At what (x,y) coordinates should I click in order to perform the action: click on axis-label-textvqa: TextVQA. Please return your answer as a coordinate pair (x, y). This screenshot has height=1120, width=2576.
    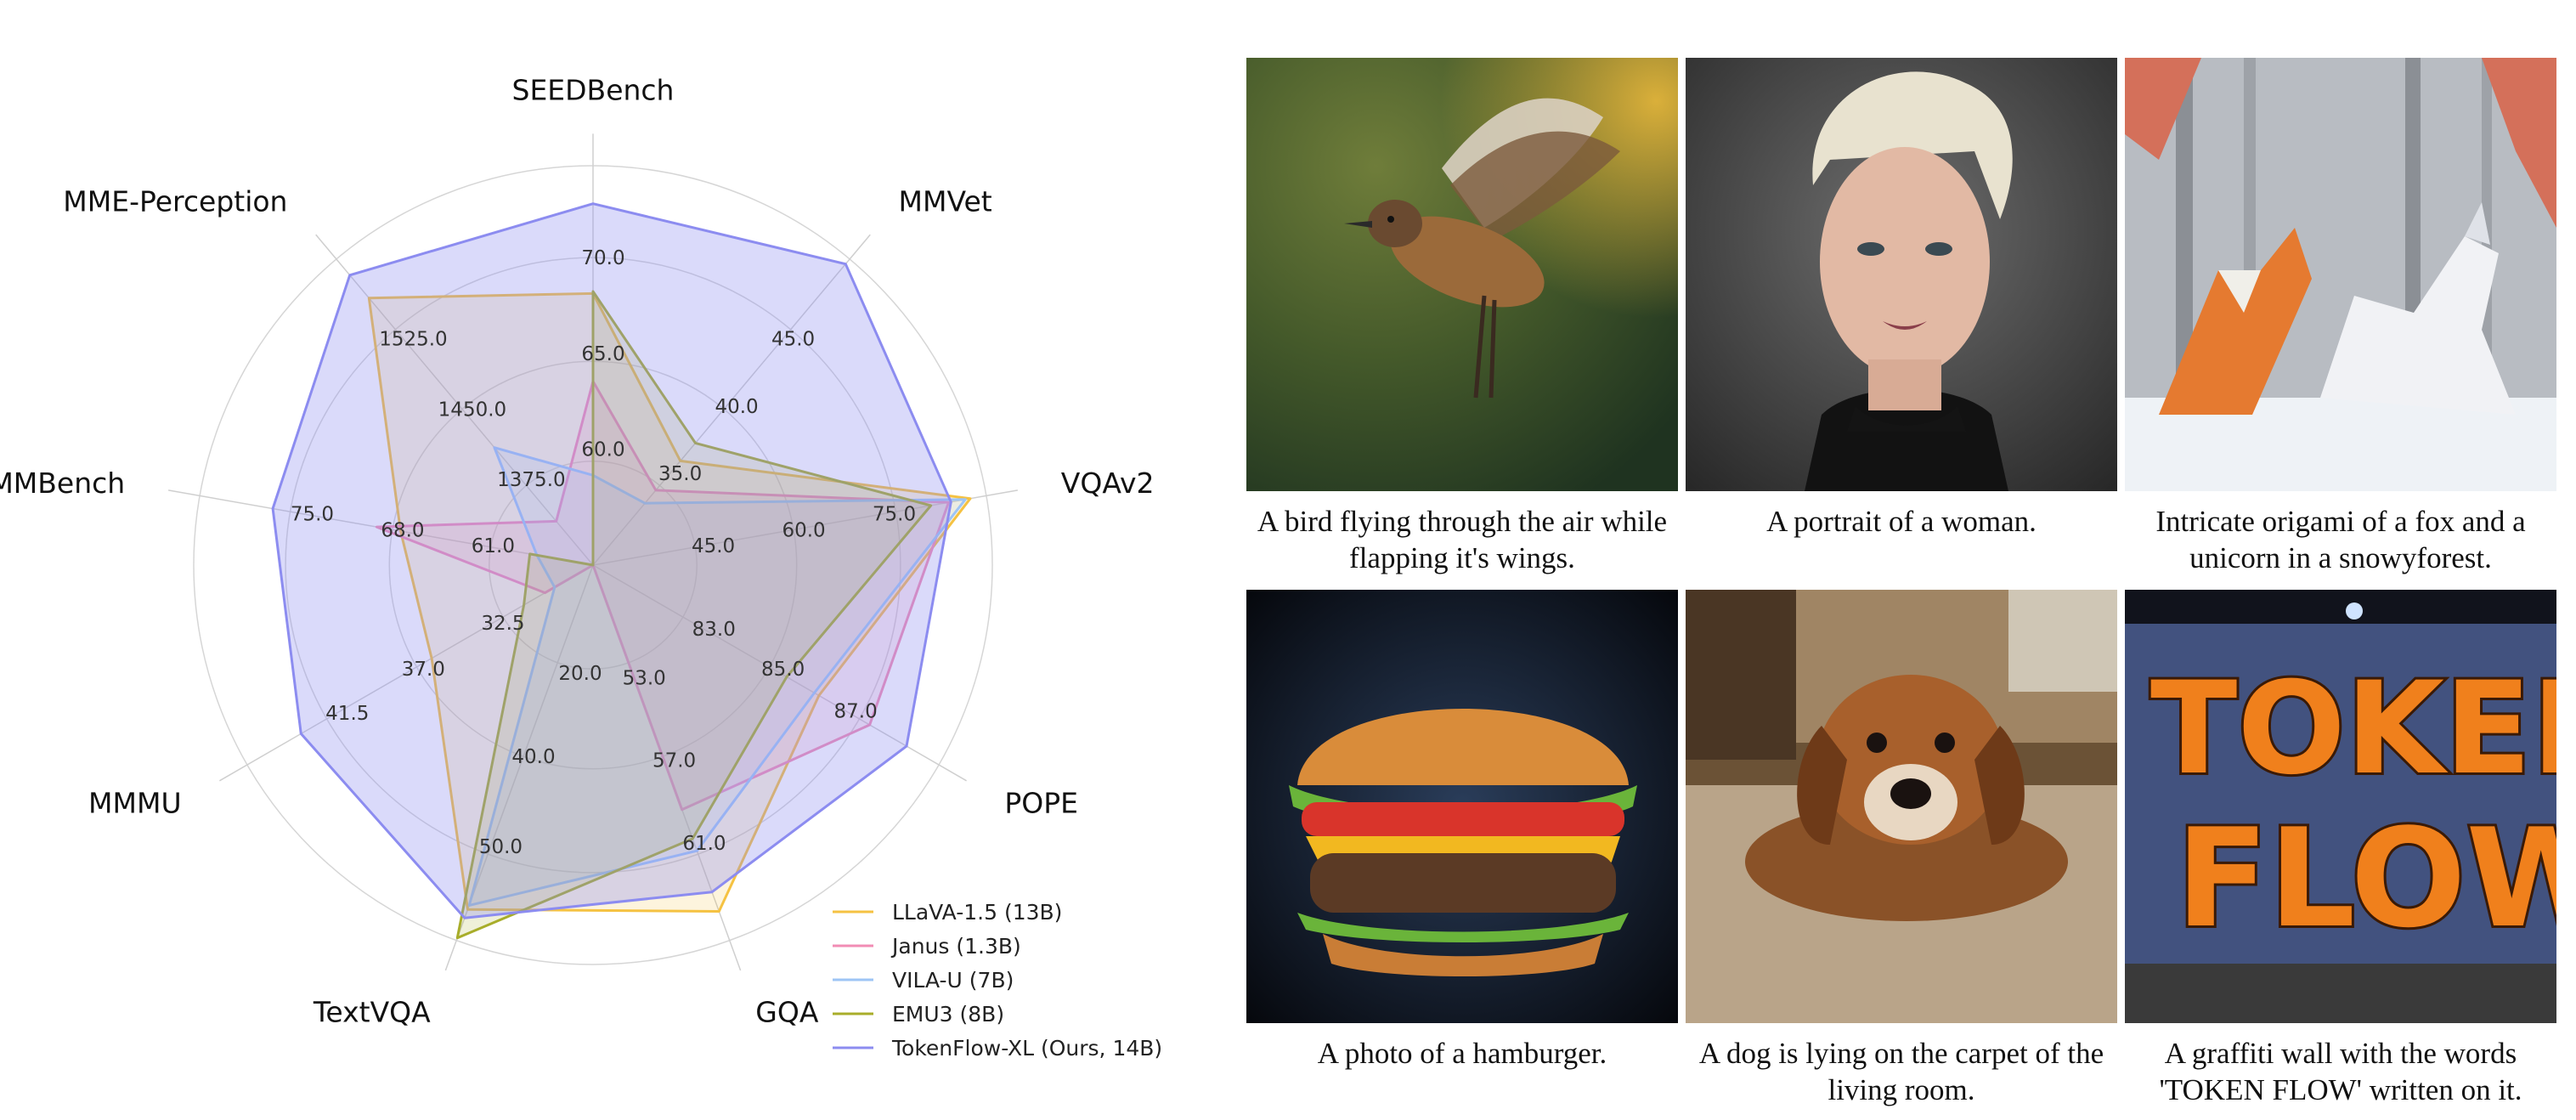
    Looking at the image, I should click on (372, 1012).